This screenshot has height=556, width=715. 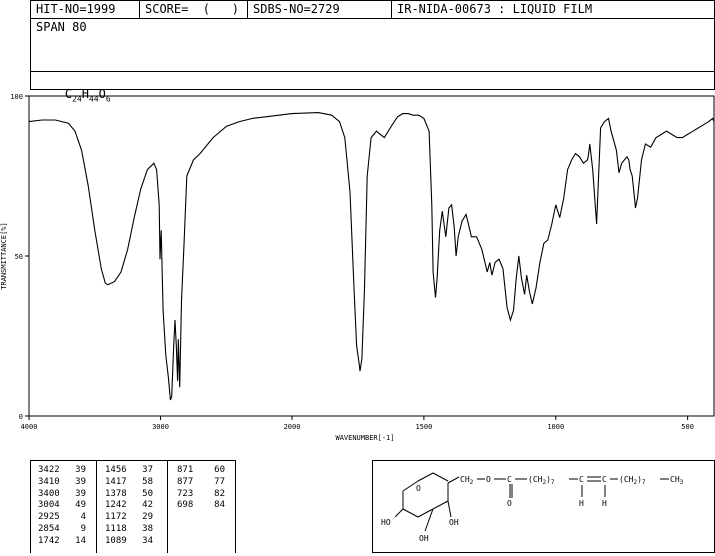 What do you see at coordinates (386, 522) in the screenshot?
I see `hydroxyl-left: HO` at bounding box center [386, 522].